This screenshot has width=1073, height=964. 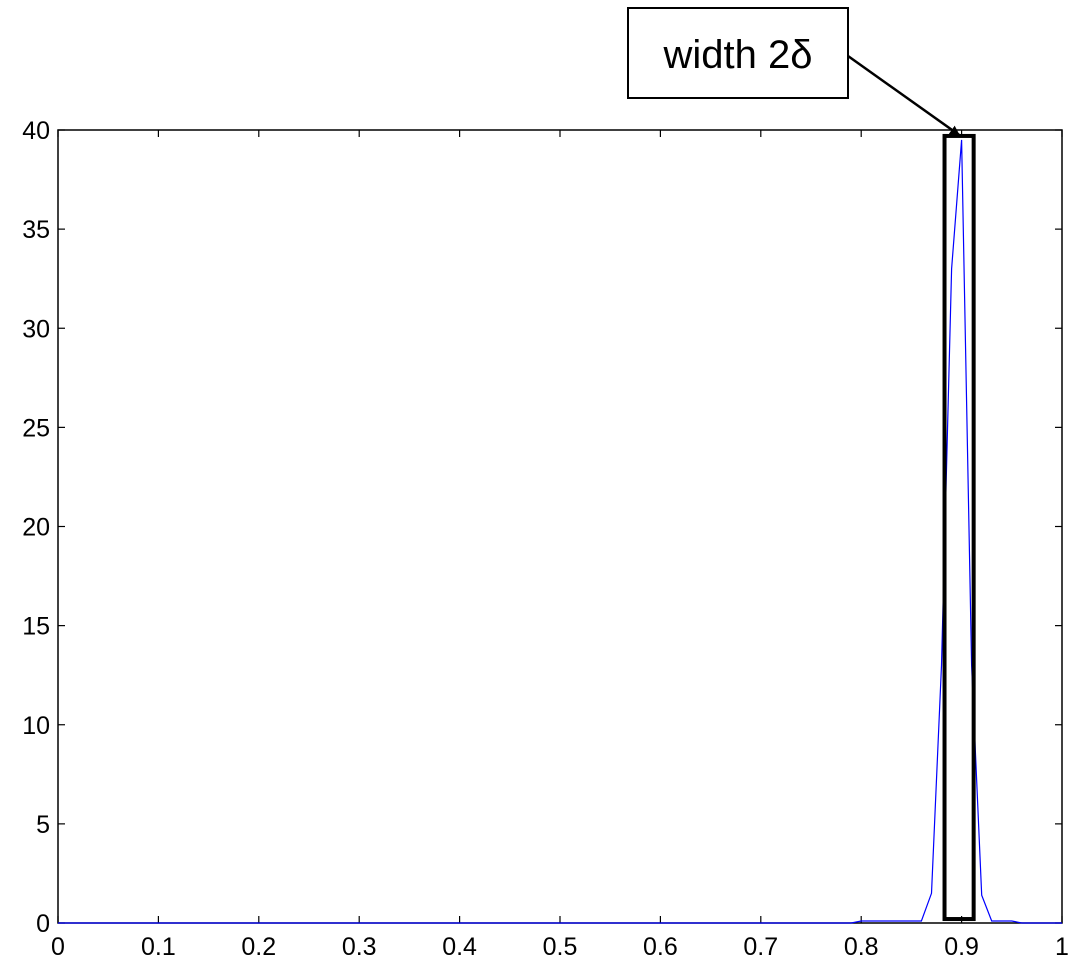 I want to click on x-tick-label: 0.1, so click(x=158, y=947).